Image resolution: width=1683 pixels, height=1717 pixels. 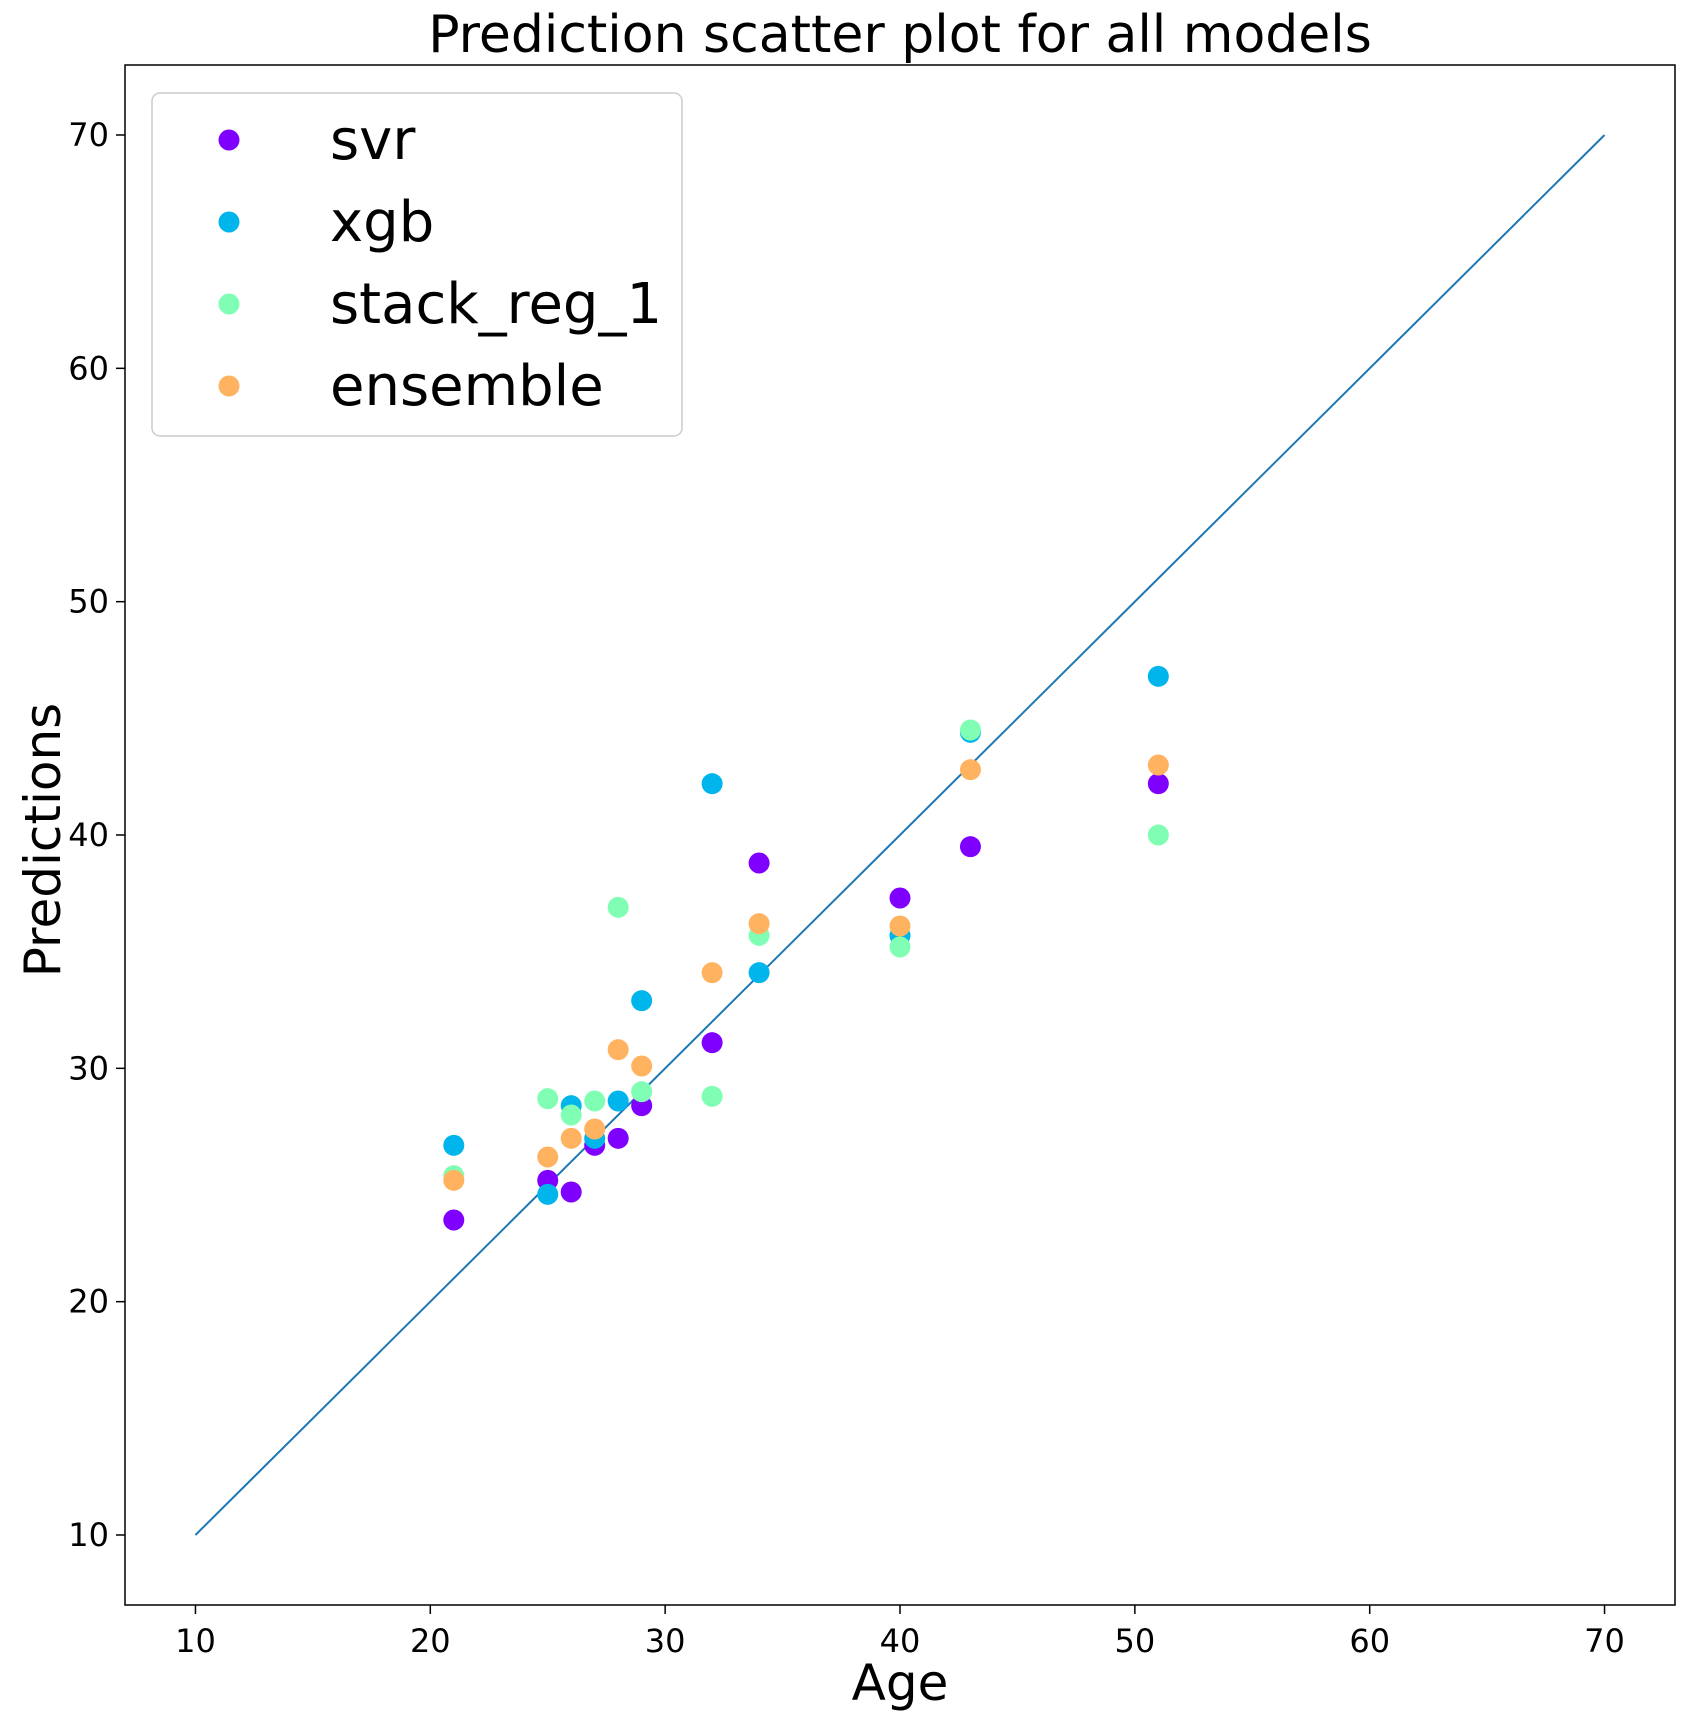 I want to click on legend-frame, so click(x=417, y=264).